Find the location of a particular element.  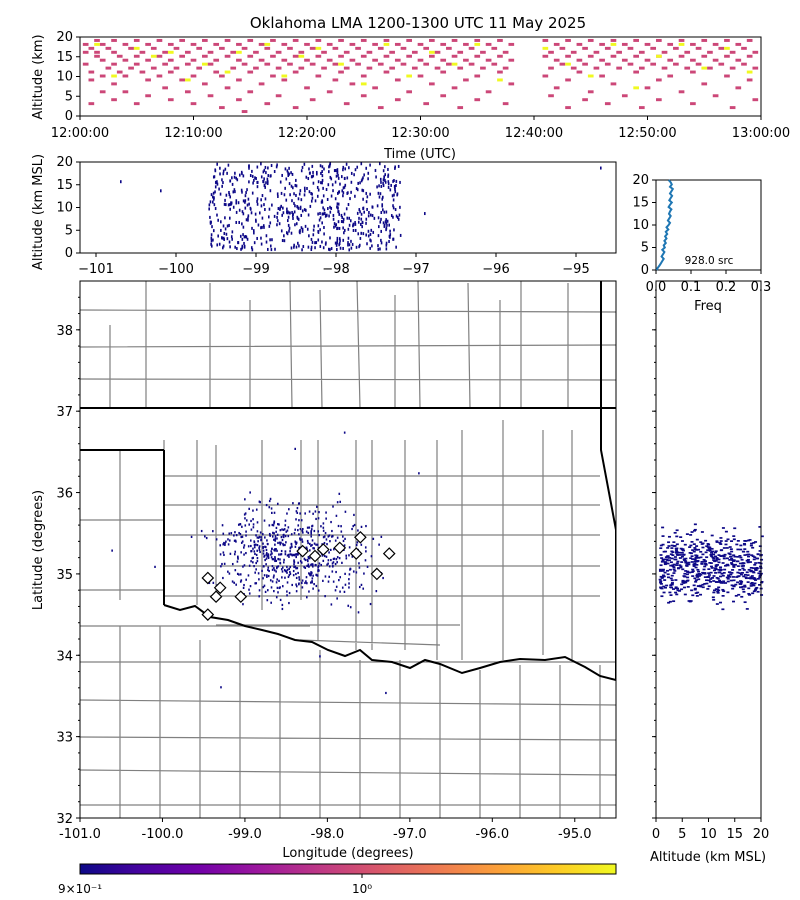

lon-alt-xtick-label: −99 is located at coordinates (255, 269).